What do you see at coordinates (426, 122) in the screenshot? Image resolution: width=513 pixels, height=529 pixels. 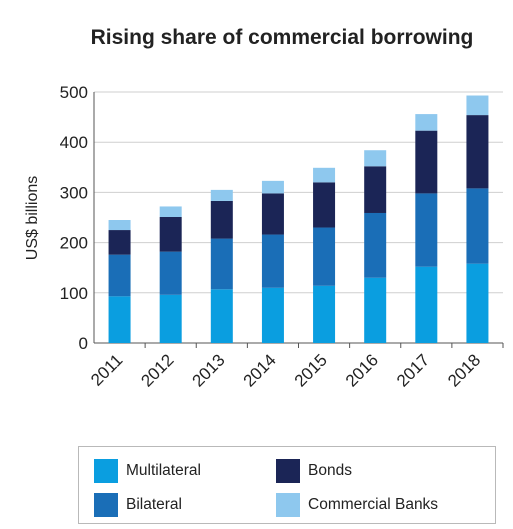 I see `bar-2017-commercial-banks` at bounding box center [426, 122].